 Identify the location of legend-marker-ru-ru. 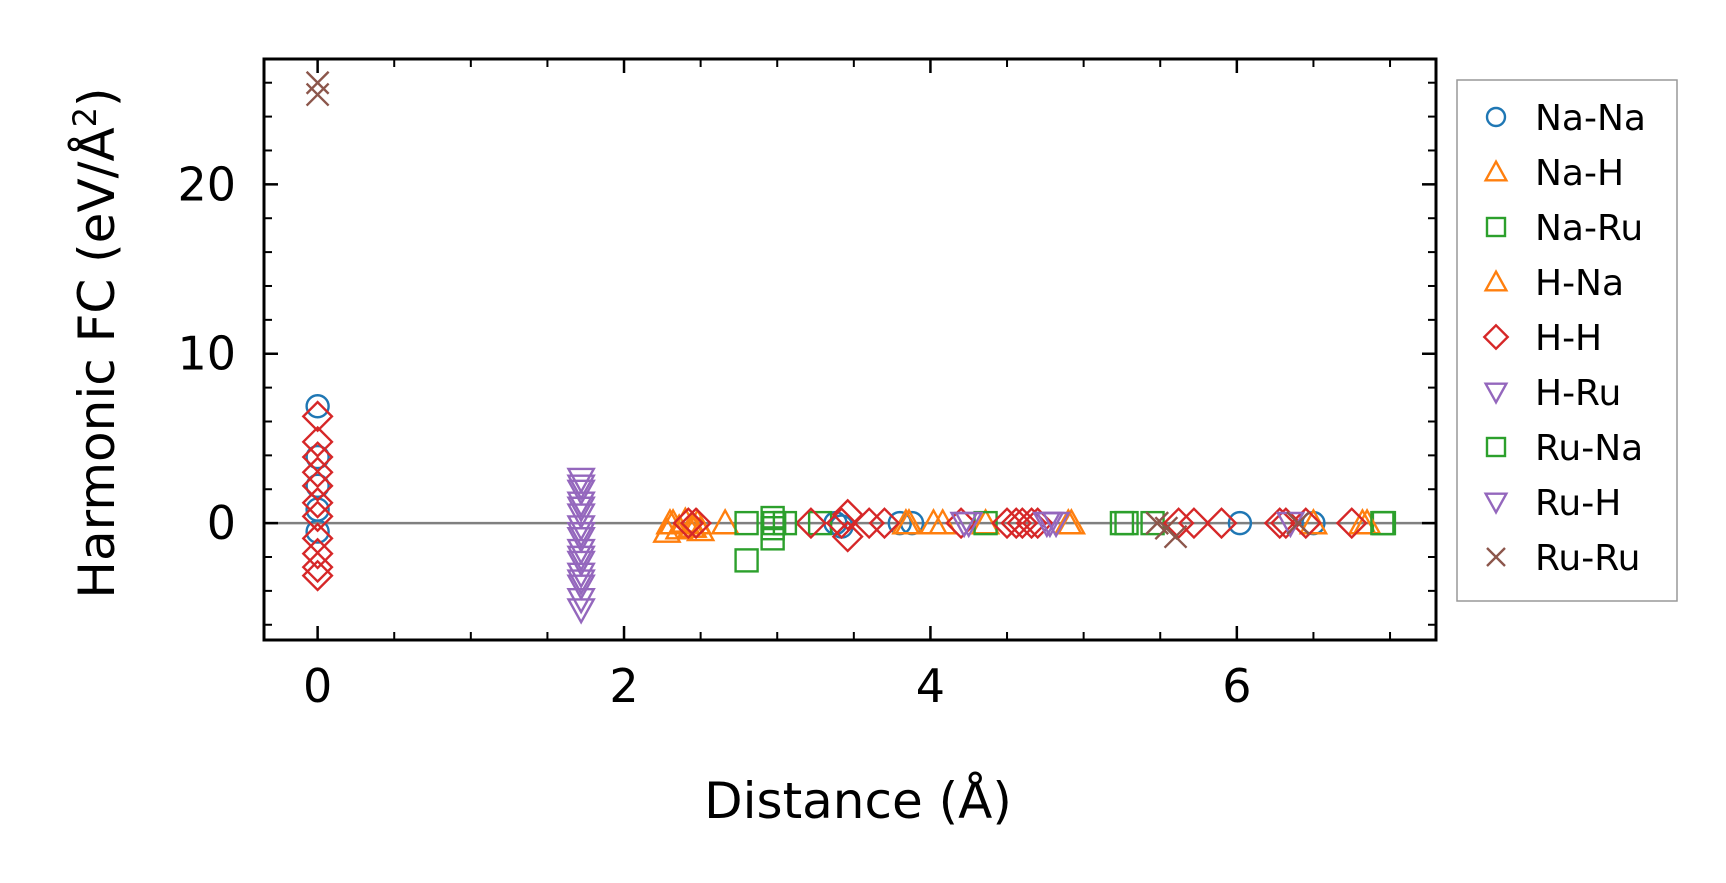
(1496, 557).